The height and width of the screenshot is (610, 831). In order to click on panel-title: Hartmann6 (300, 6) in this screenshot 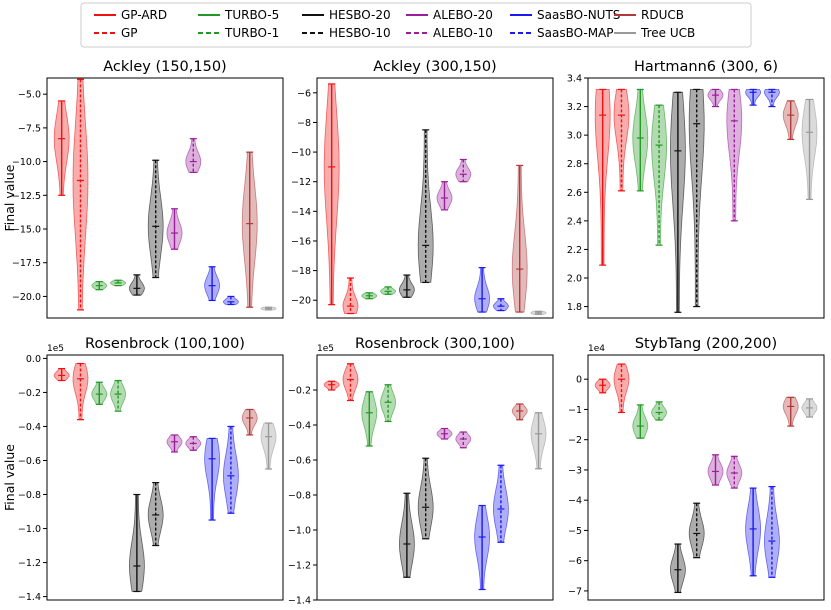, I will do `click(706, 67)`.